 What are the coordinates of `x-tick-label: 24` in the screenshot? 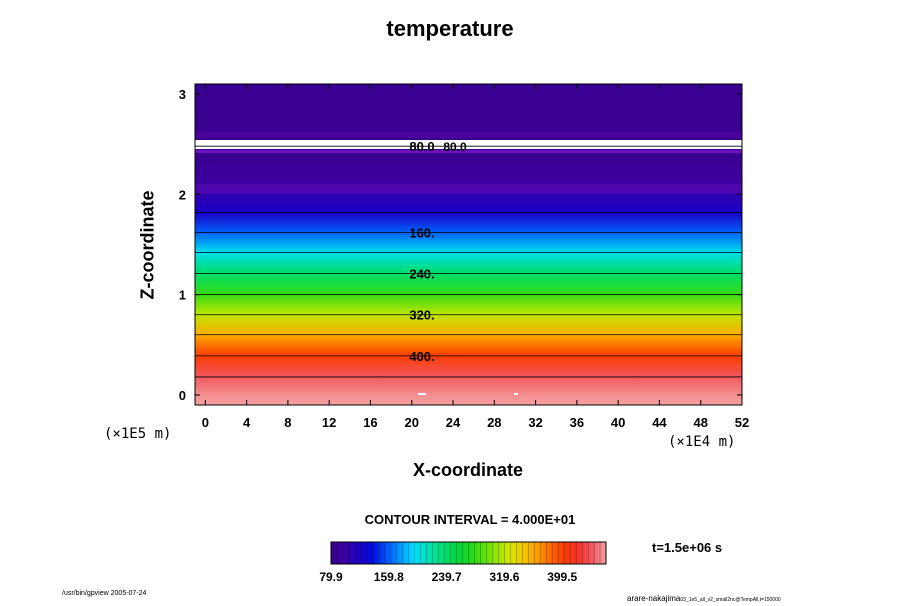 It's located at (453, 422).